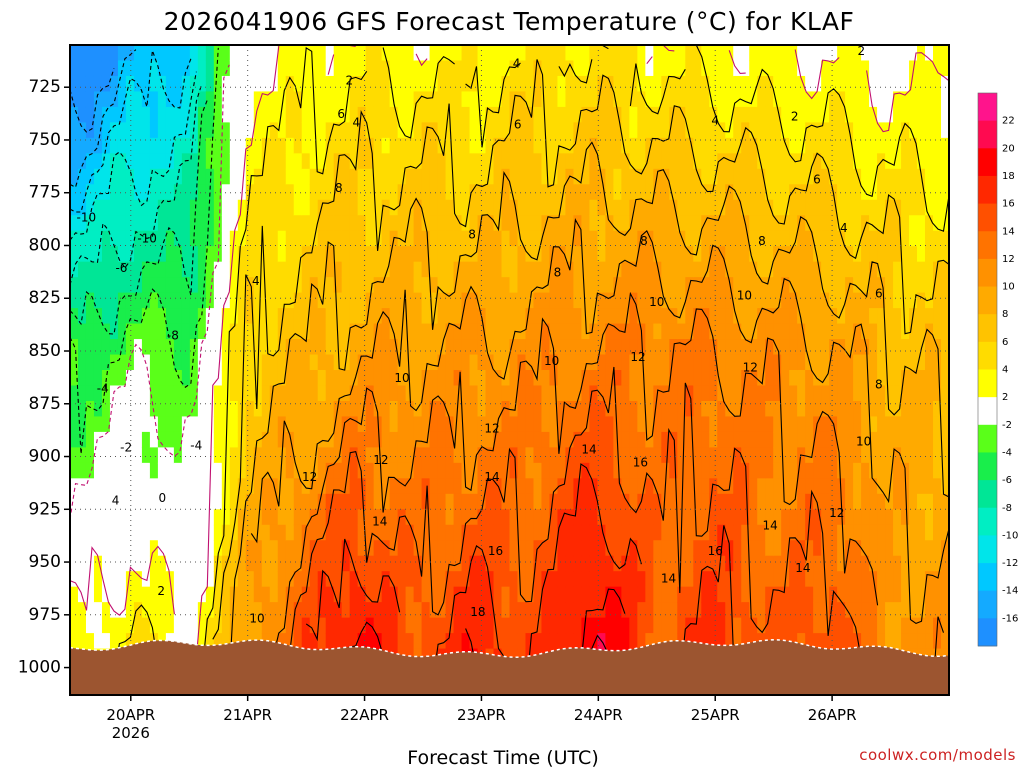 This screenshot has height=768, width=1024. Describe the element at coordinates (1007, 452) in the screenshot. I see `colorbar-tick-label: -4` at that location.